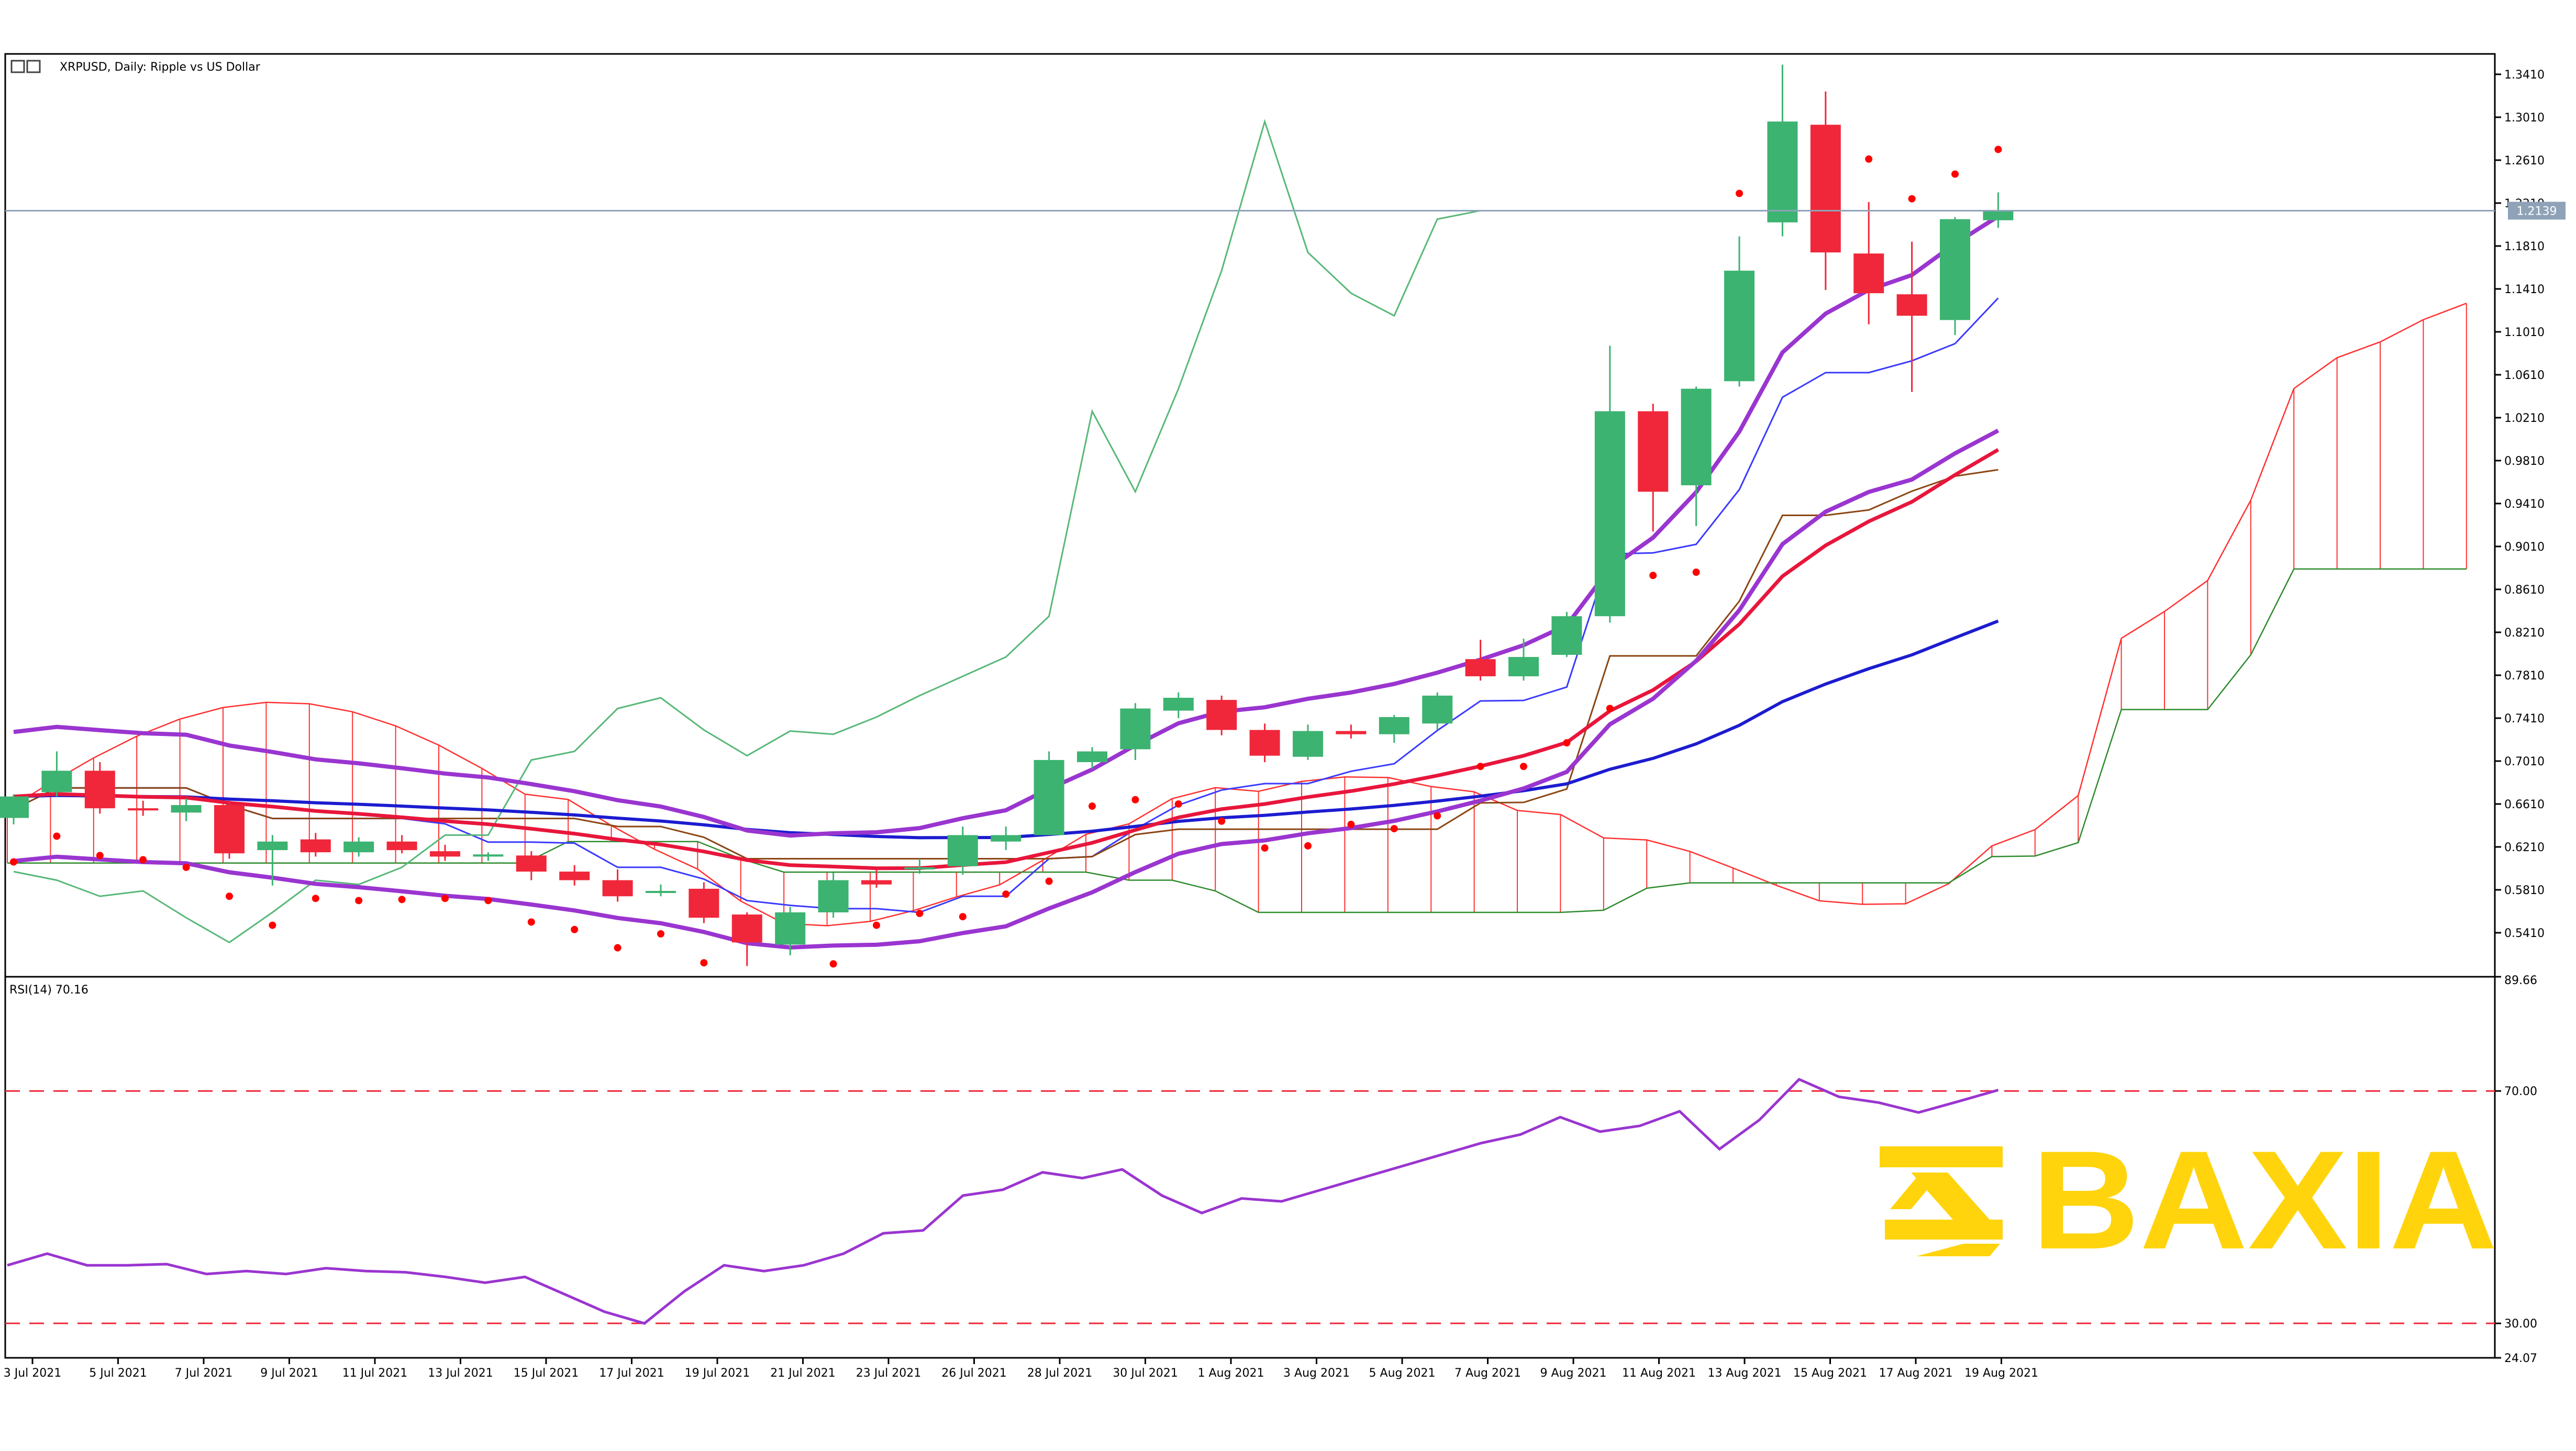 The image size is (2576, 1451). Describe the element at coordinates (460, 1374) in the screenshot. I see `date-tick-label: 13 Jul 2021` at that location.